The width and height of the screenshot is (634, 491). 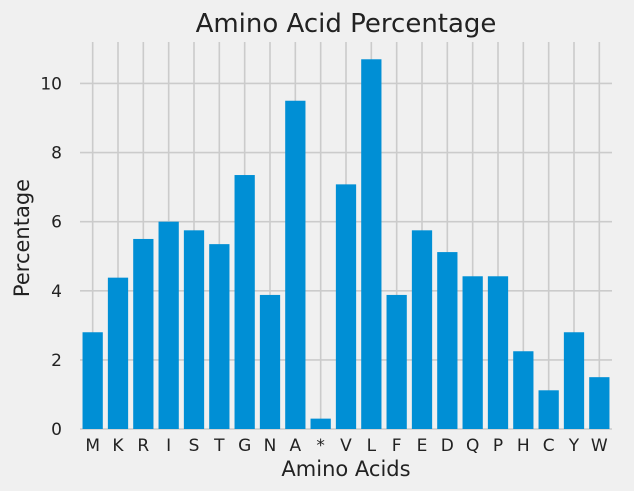 What do you see at coordinates (346, 306) in the screenshot?
I see `bar-V` at bounding box center [346, 306].